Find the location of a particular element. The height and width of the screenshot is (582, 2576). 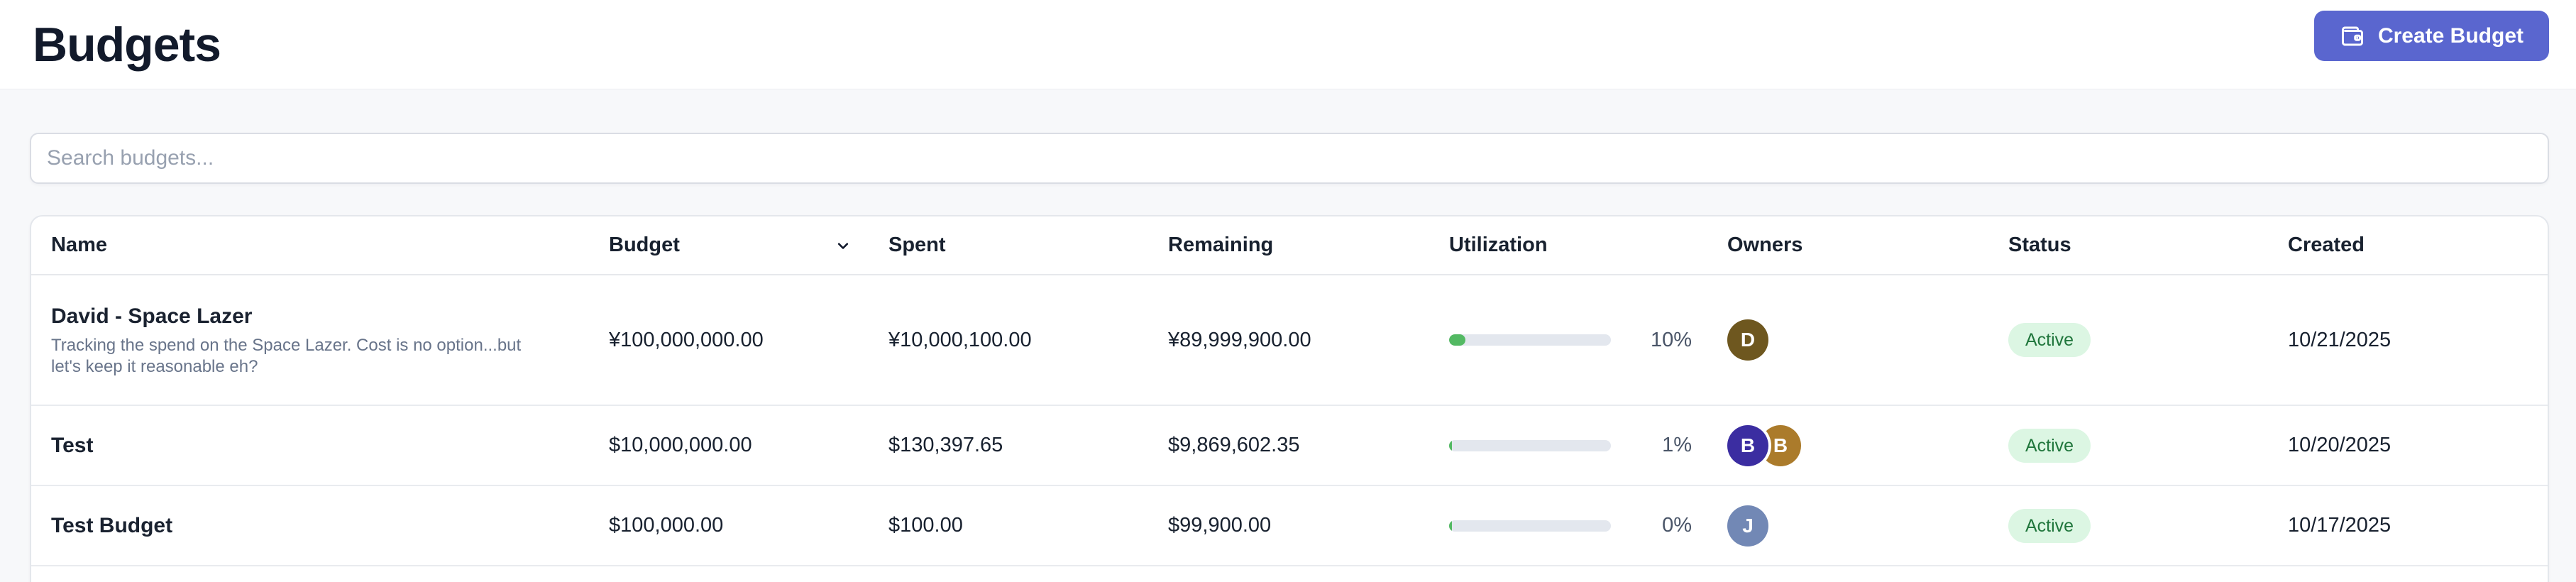

budget-name: Test Budget is located at coordinates (112, 525).